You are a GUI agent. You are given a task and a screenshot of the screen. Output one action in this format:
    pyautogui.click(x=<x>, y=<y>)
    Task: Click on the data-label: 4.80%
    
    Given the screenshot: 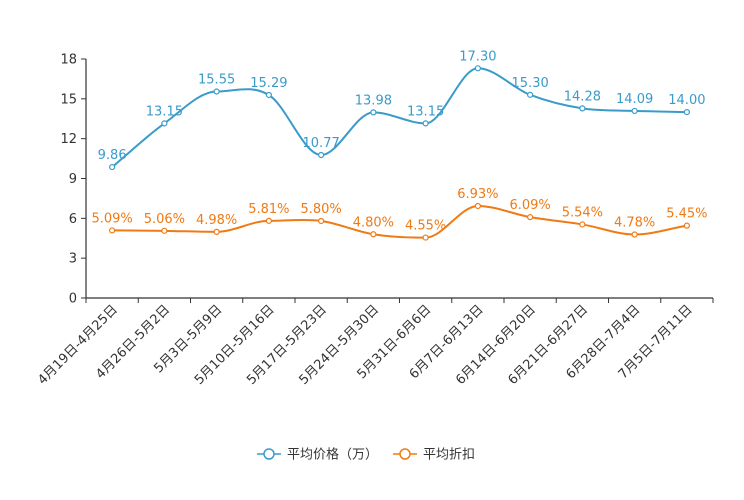 What is the action you would take?
    pyautogui.click(x=373, y=222)
    